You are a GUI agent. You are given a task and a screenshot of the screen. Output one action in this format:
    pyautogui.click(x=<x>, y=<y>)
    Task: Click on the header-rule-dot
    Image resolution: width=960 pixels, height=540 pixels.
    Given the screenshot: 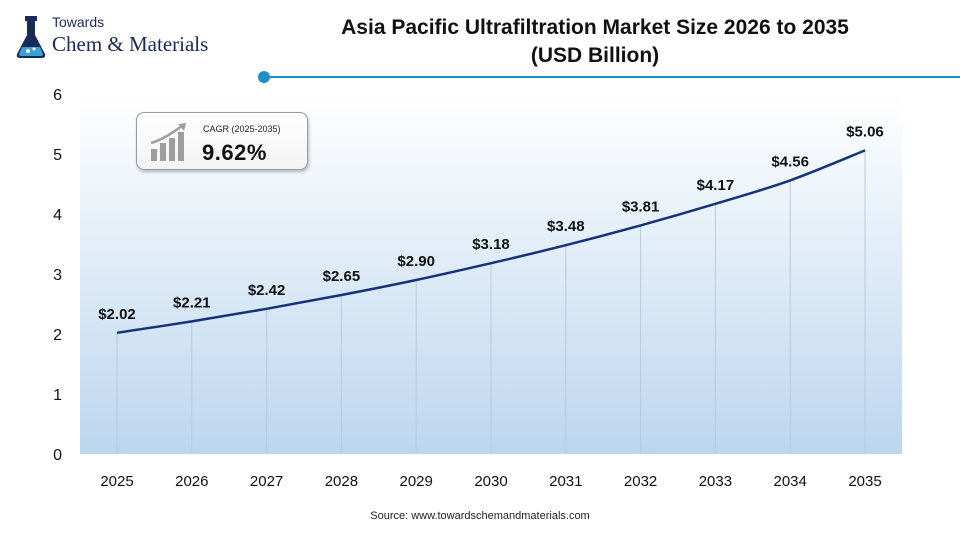 What is the action you would take?
    pyautogui.click(x=264, y=77)
    